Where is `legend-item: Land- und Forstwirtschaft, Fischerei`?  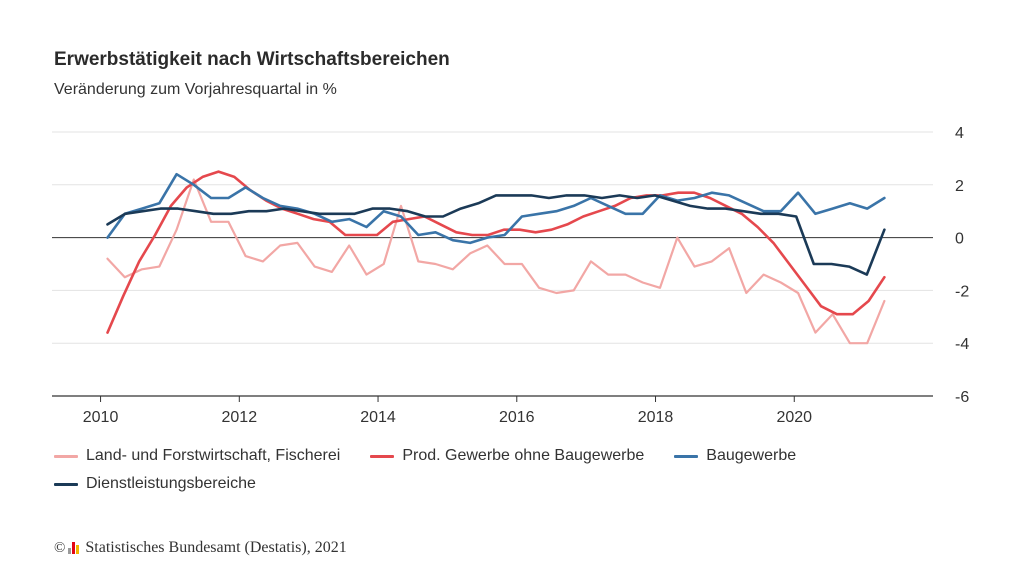
legend-item: Land- und Forstwirtschaft, Fischerei is located at coordinates (197, 456).